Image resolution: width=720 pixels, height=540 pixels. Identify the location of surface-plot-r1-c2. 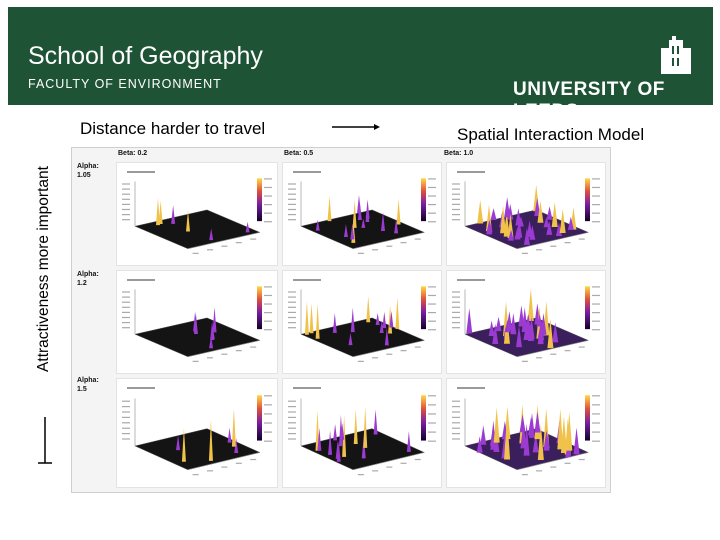
(362, 214).